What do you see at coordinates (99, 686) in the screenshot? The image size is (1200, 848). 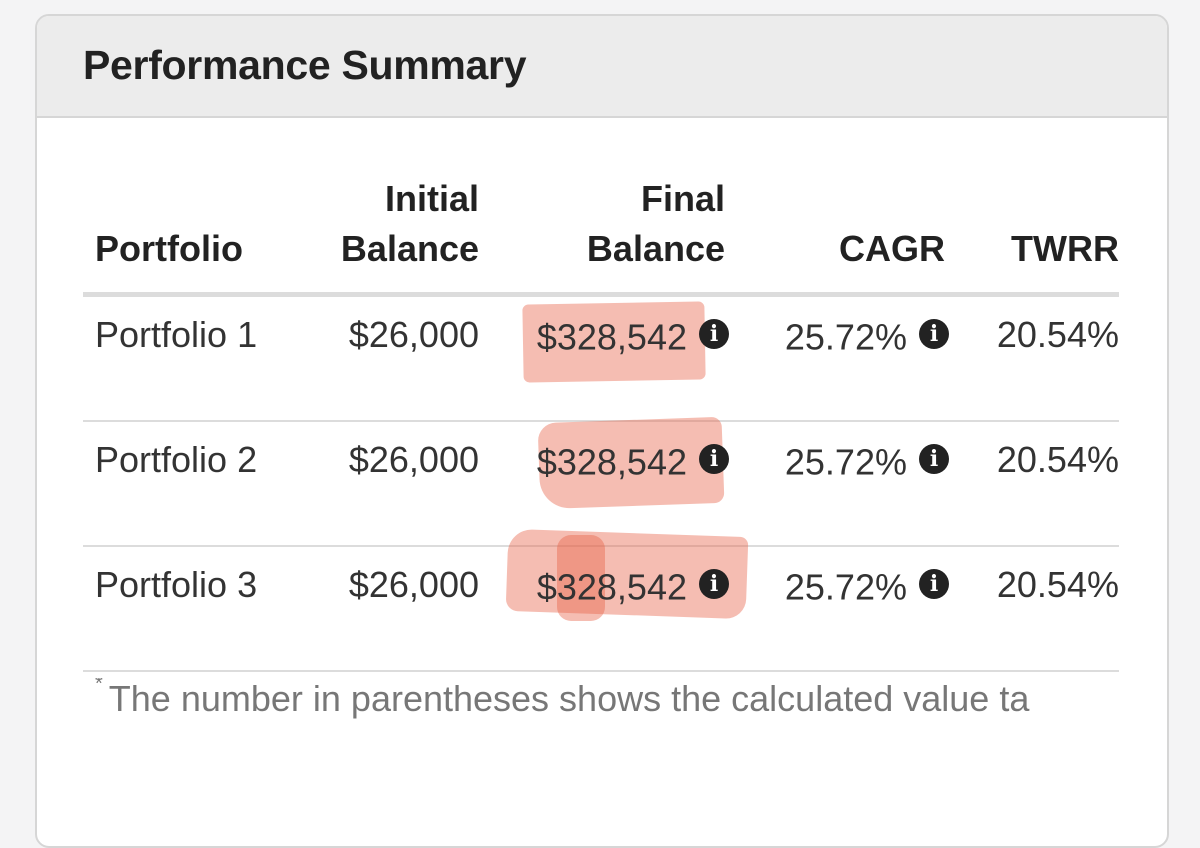 I see `footnote-marker: *` at bounding box center [99, 686].